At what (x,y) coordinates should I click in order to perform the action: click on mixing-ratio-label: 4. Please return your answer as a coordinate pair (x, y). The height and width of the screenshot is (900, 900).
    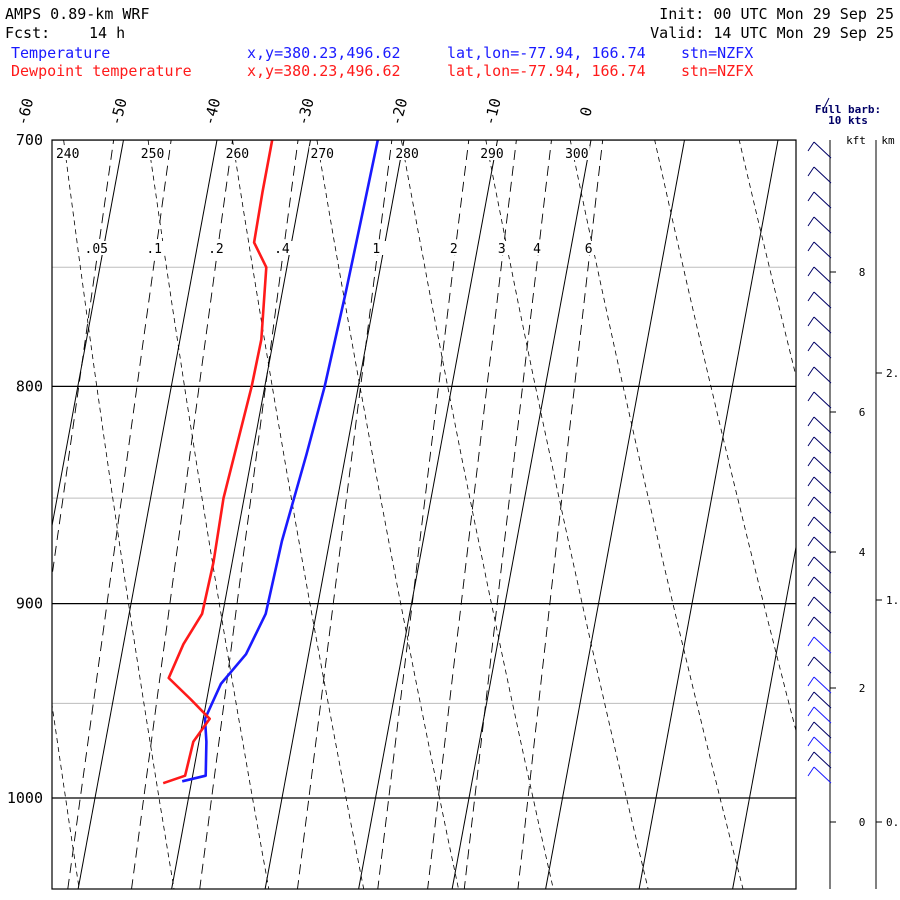
    Looking at the image, I should click on (537, 249).